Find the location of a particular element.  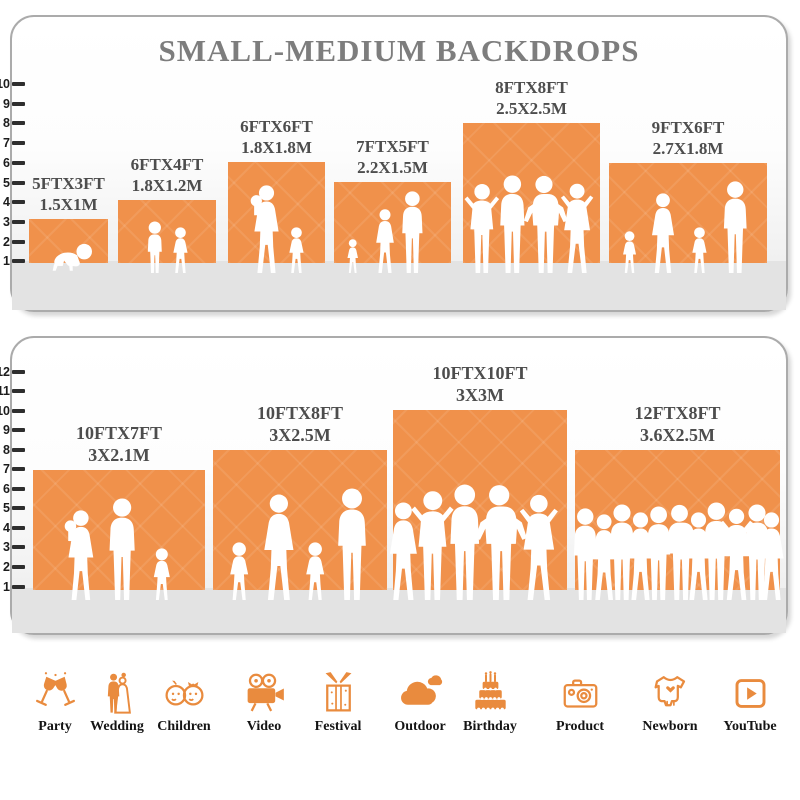

backdrop-label: 7FTX5FT 2.2X1.5M is located at coordinates (393, 157).